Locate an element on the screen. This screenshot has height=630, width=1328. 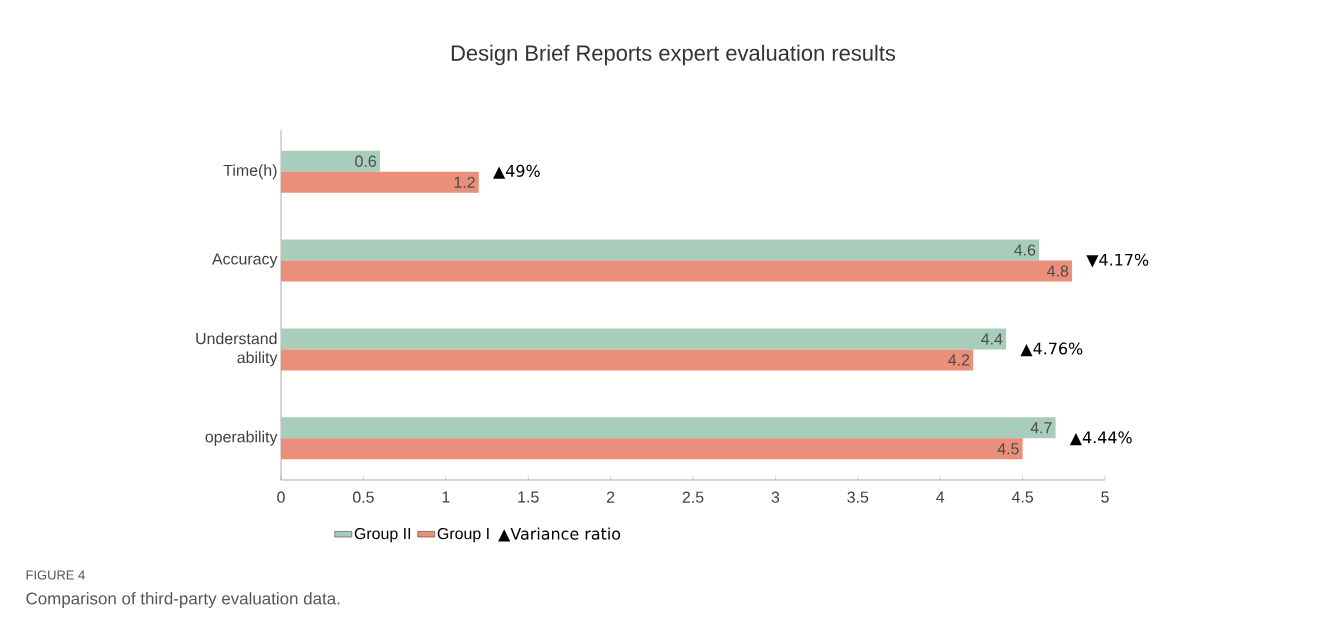
data-label: 4.6 is located at coordinates (1025, 250).